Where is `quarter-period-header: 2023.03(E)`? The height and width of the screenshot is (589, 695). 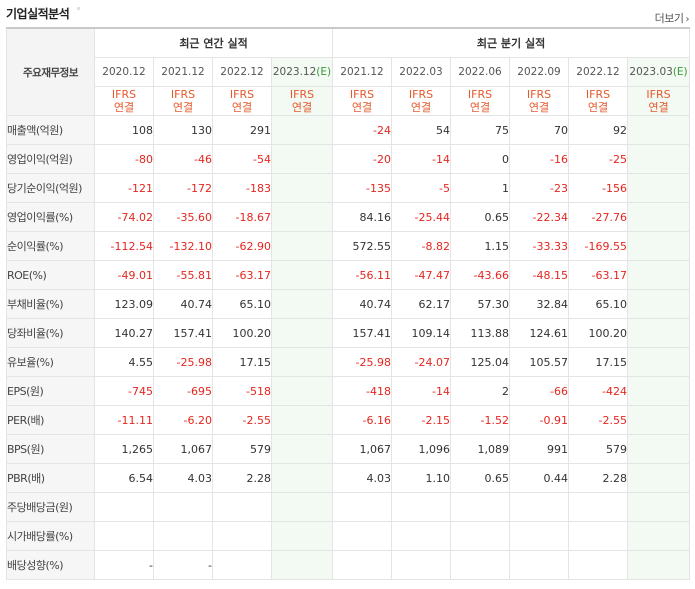
quarter-period-header: 2023.03(E) is located at coordinates (659, 72).